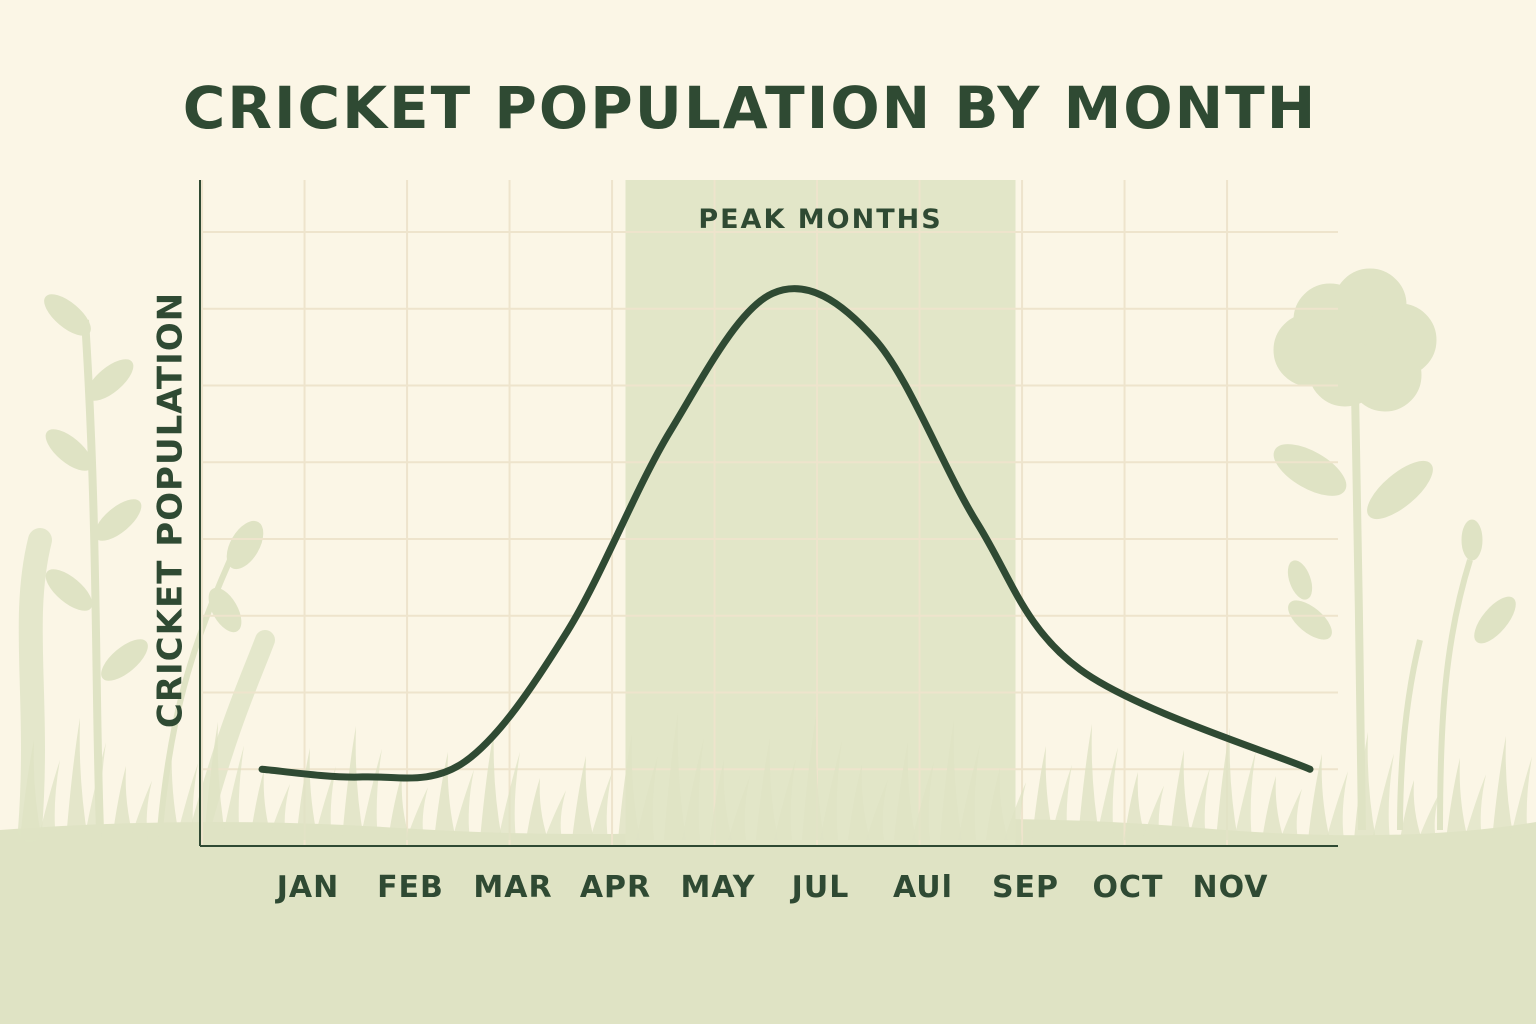  Describe the element at coordinates (820, 887) in the screenshot. I see `x-tick-label: JUL` at that location.